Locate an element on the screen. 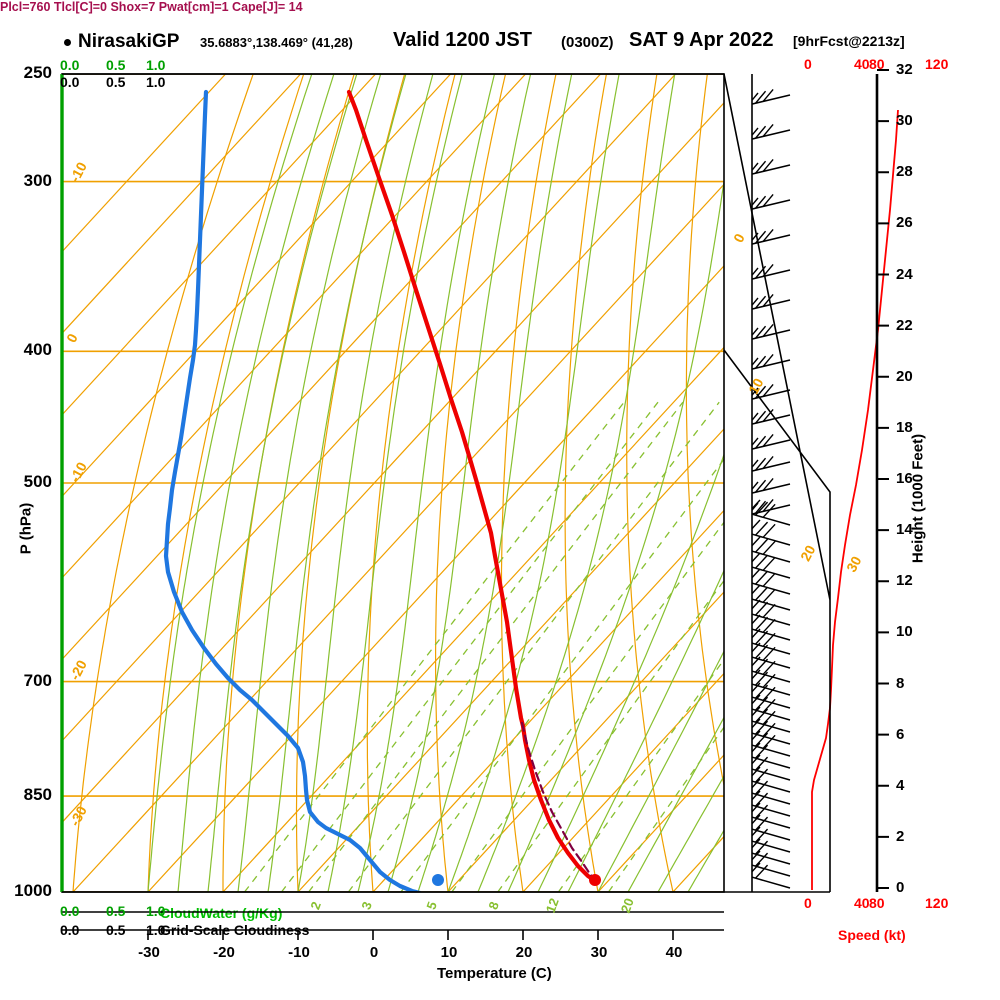  speed-tick-label-bottom: 120 is located at coordinates (937, 903).